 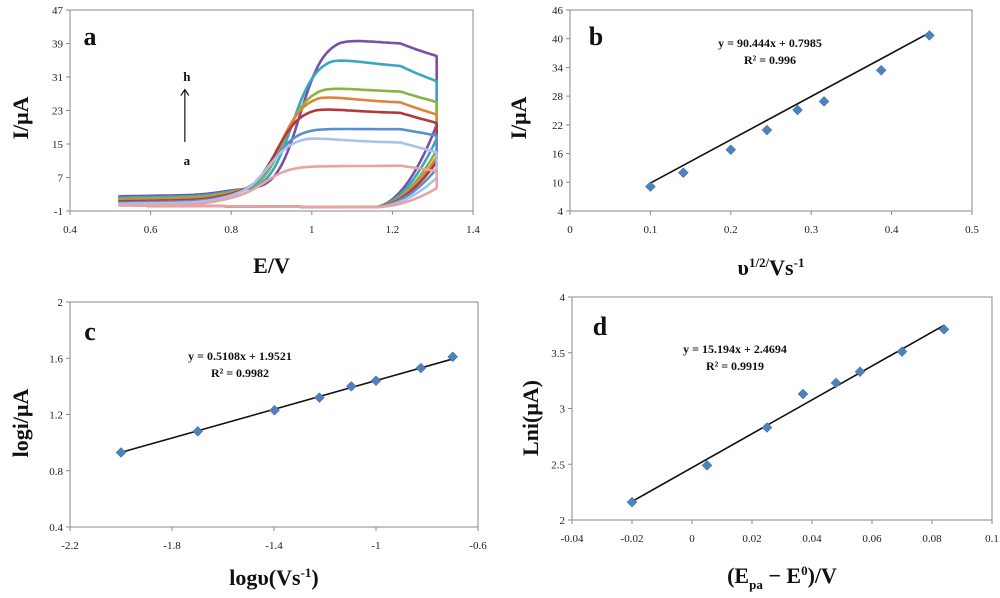 I want to click on y-tick-label: 22, so click(x=557, y=126).